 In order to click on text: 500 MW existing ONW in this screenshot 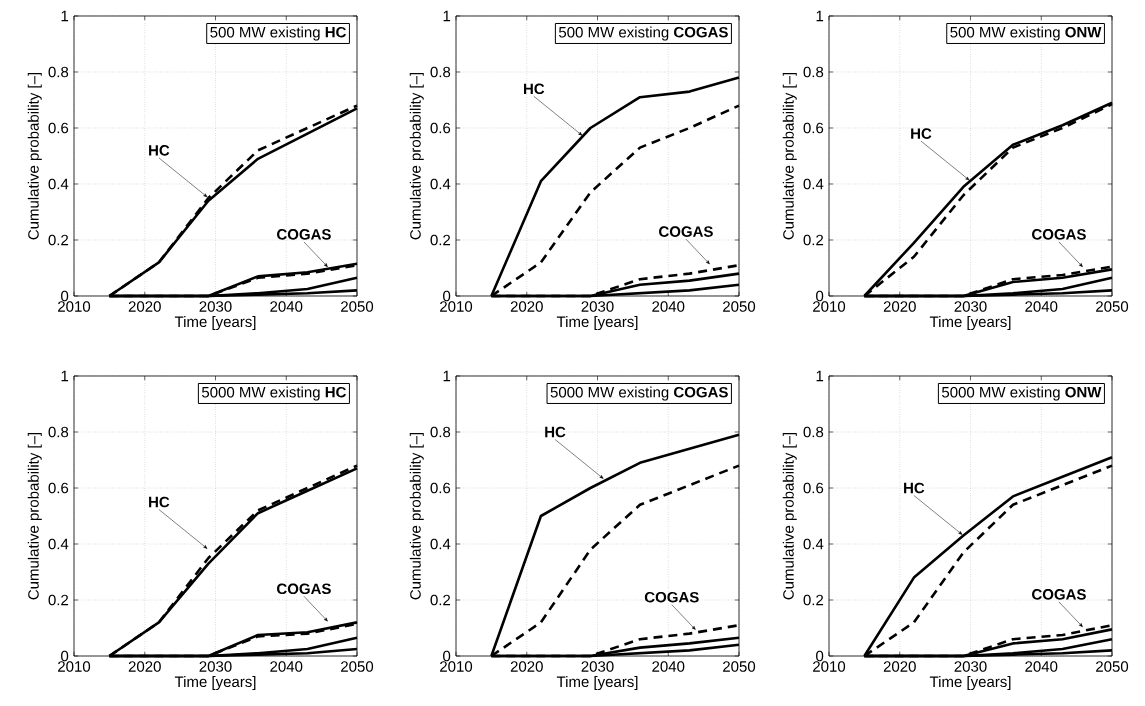, I will do `click(1026, 33)`.